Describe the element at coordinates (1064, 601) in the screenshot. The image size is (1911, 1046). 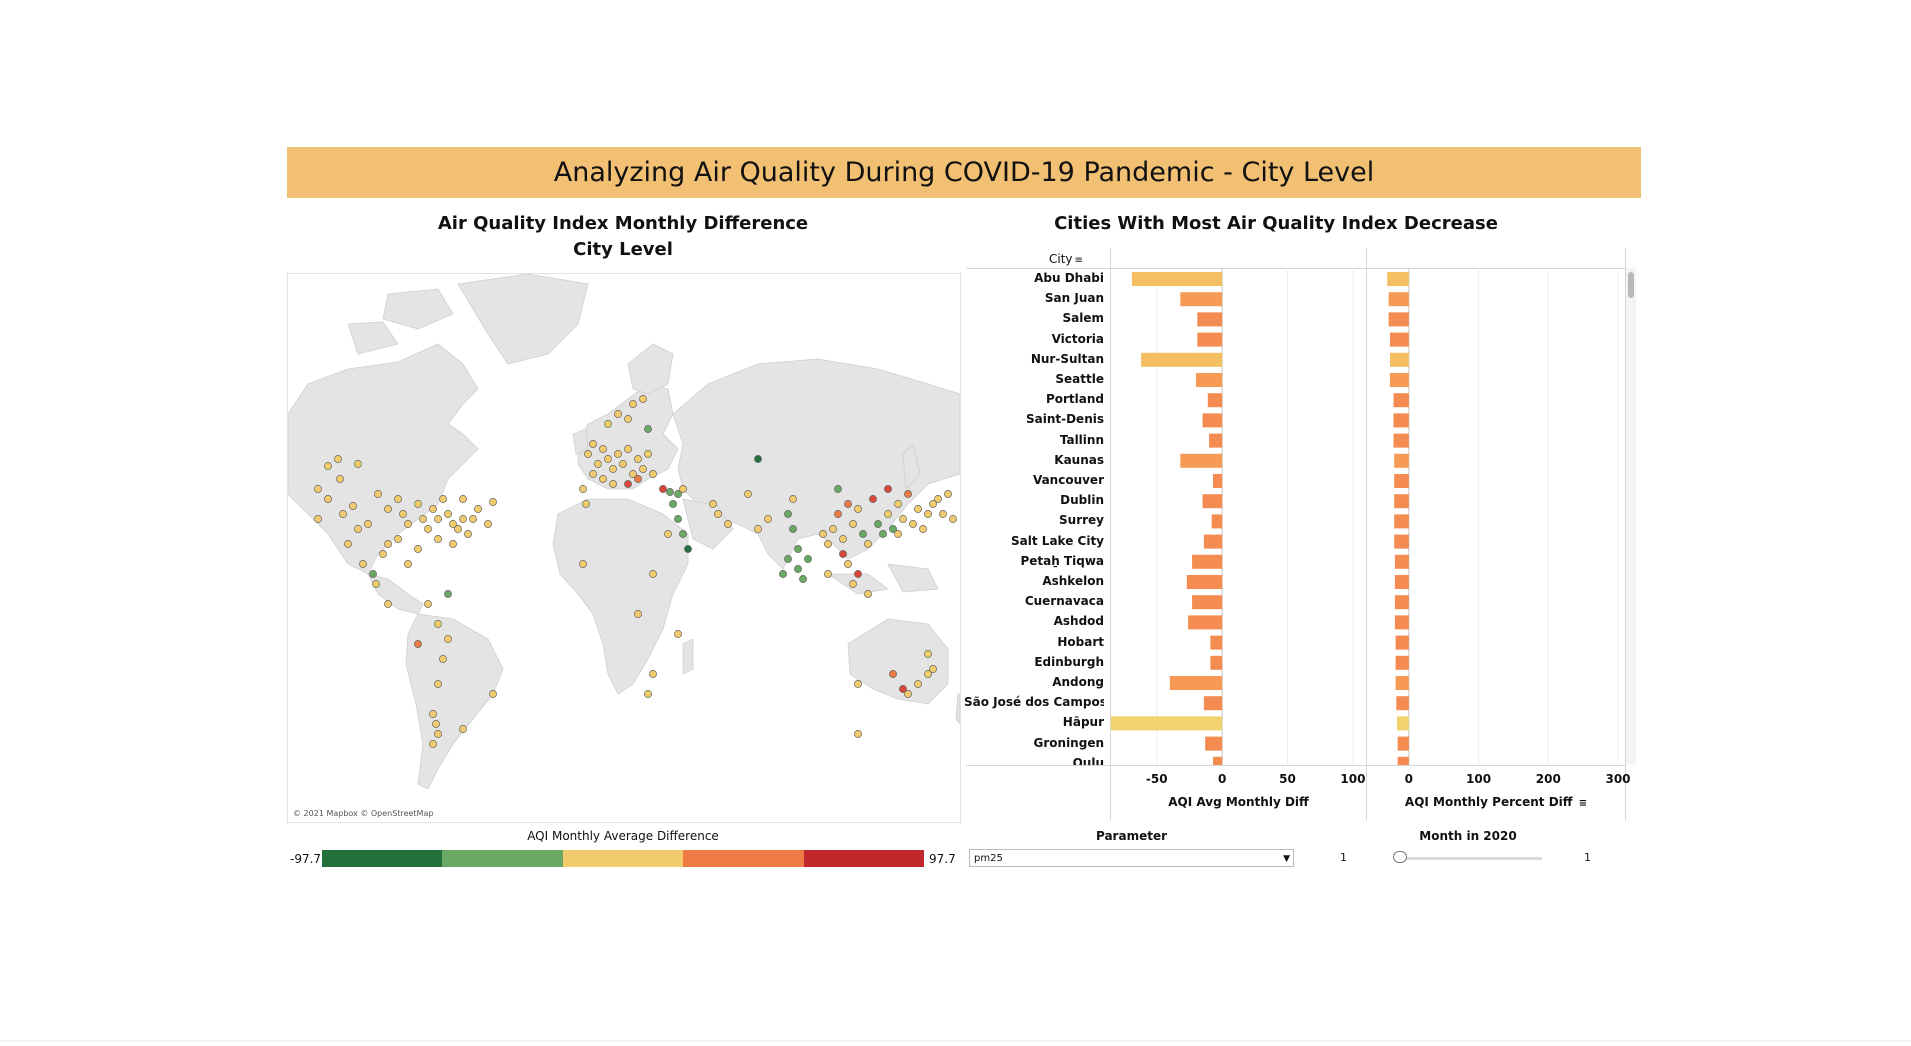
I see `city-label: Cuernavaca` at that location.